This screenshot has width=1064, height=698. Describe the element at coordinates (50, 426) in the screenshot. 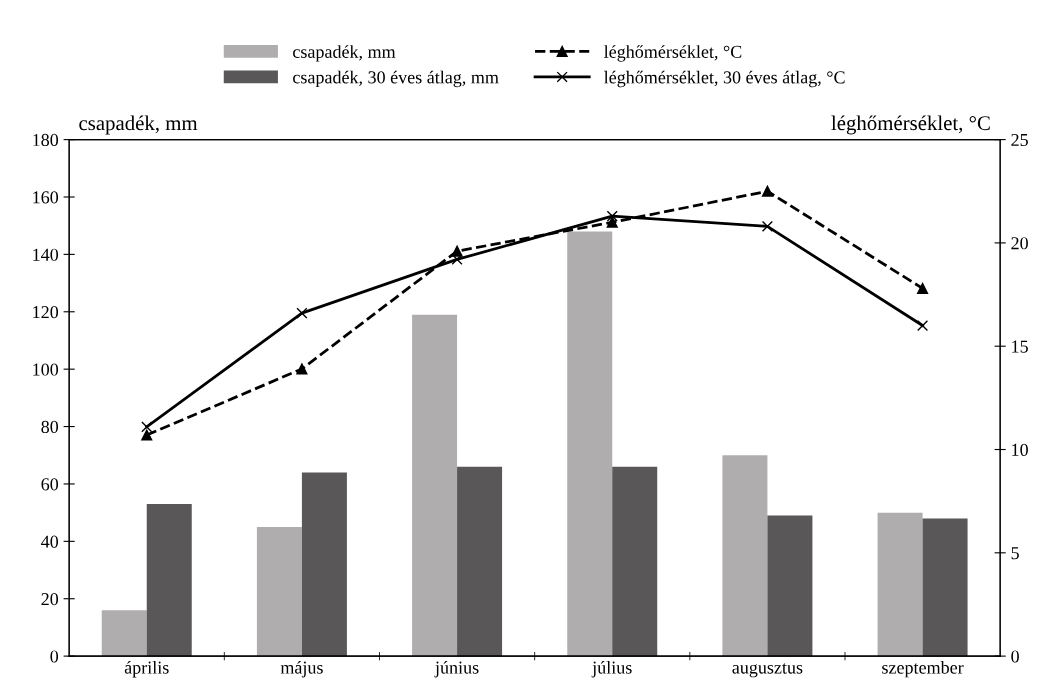

I see `y-tick-label: 80` at that location.